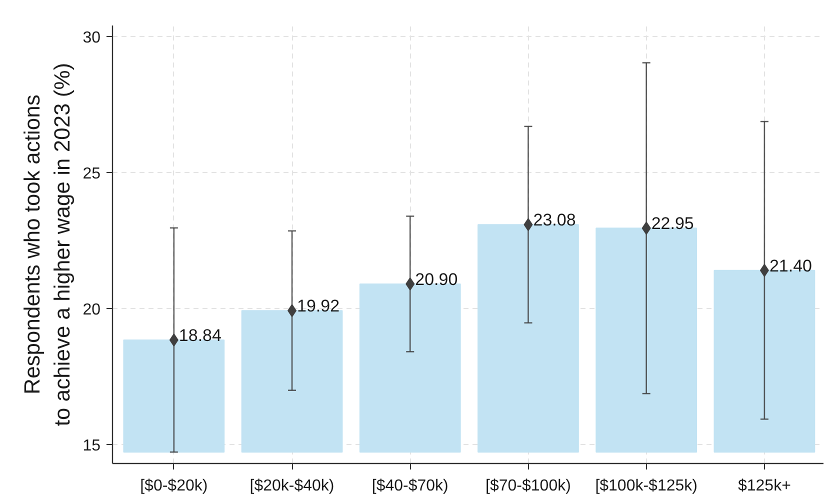  I want to click on x-tick-label: $125k+, so click(764, 486).